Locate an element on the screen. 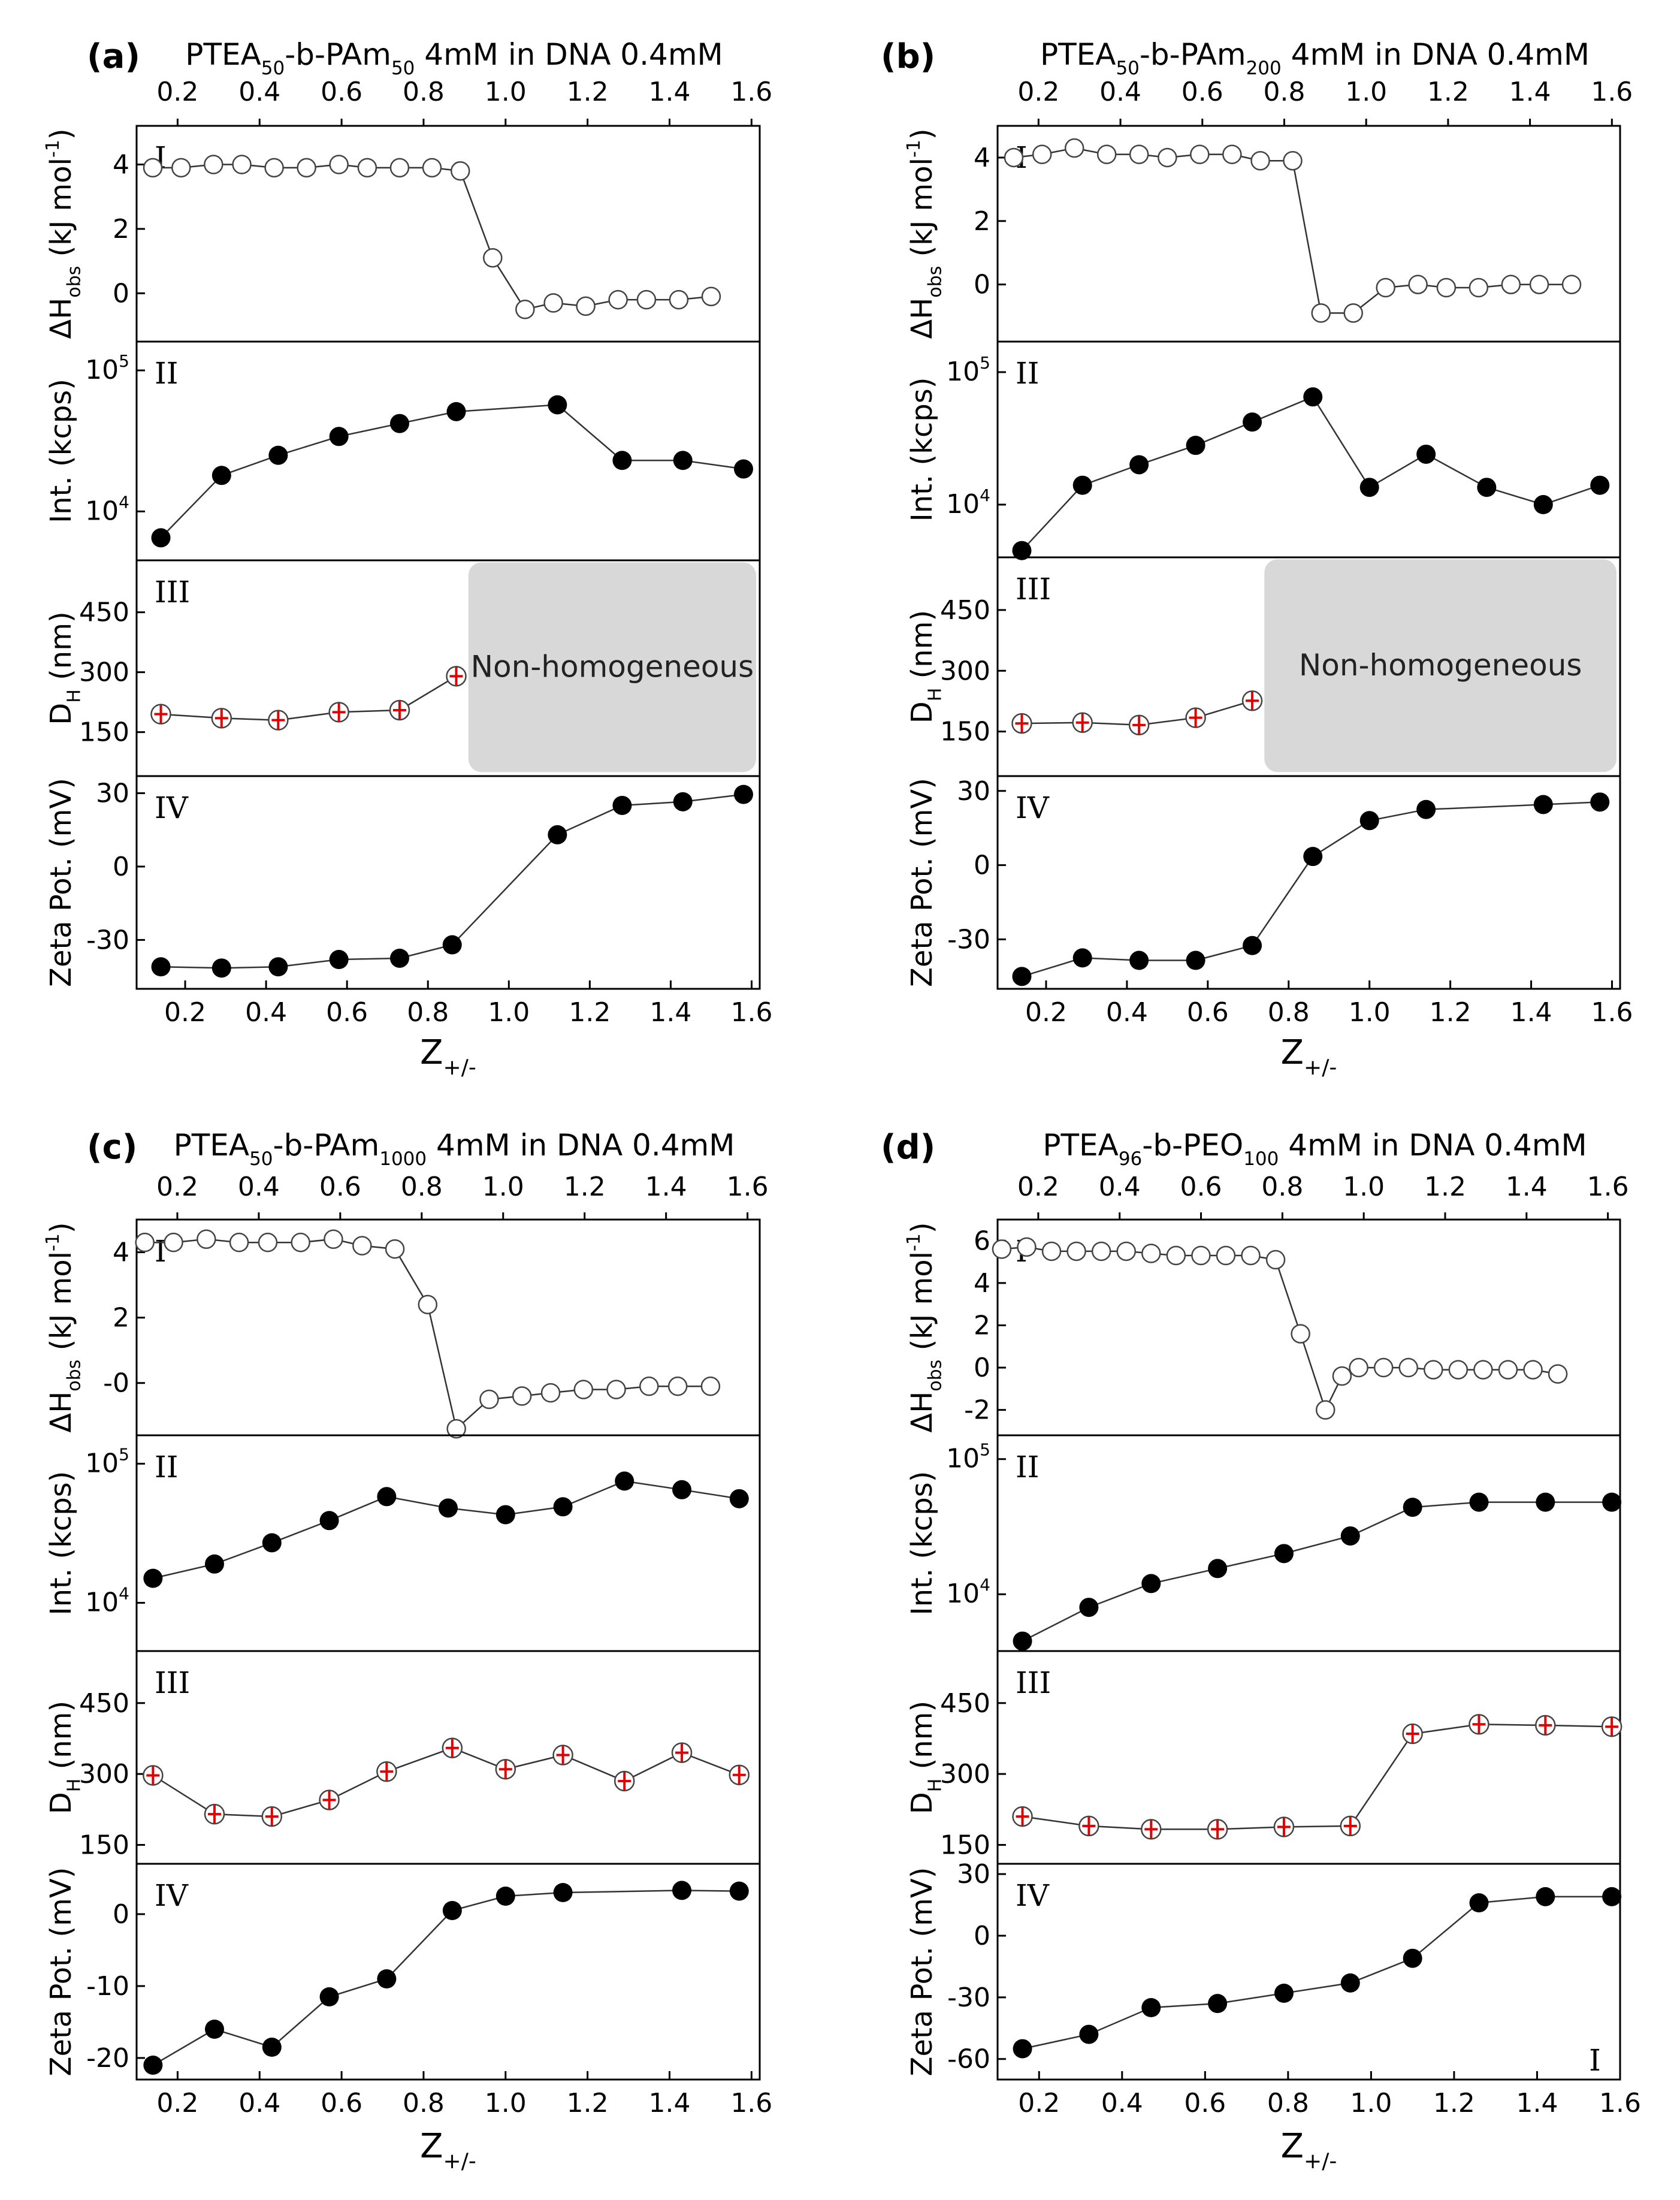 Image resolution: width=1680 pixels, height=2200 pixels. top-tick-label: 1.4 is located at coordinates (666, 1187).